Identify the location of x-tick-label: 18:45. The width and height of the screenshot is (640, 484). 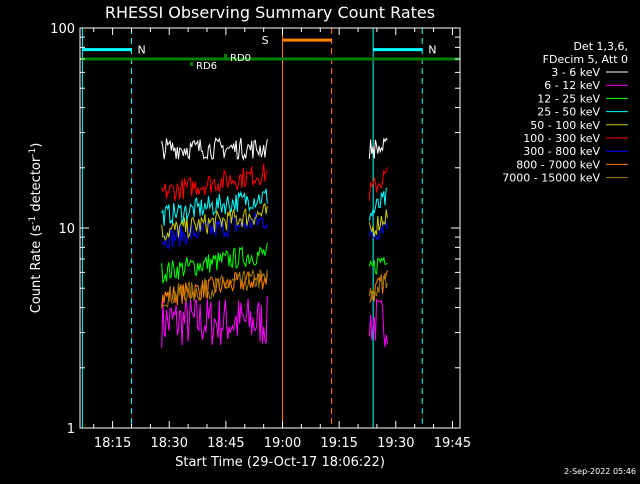
(225, 443).